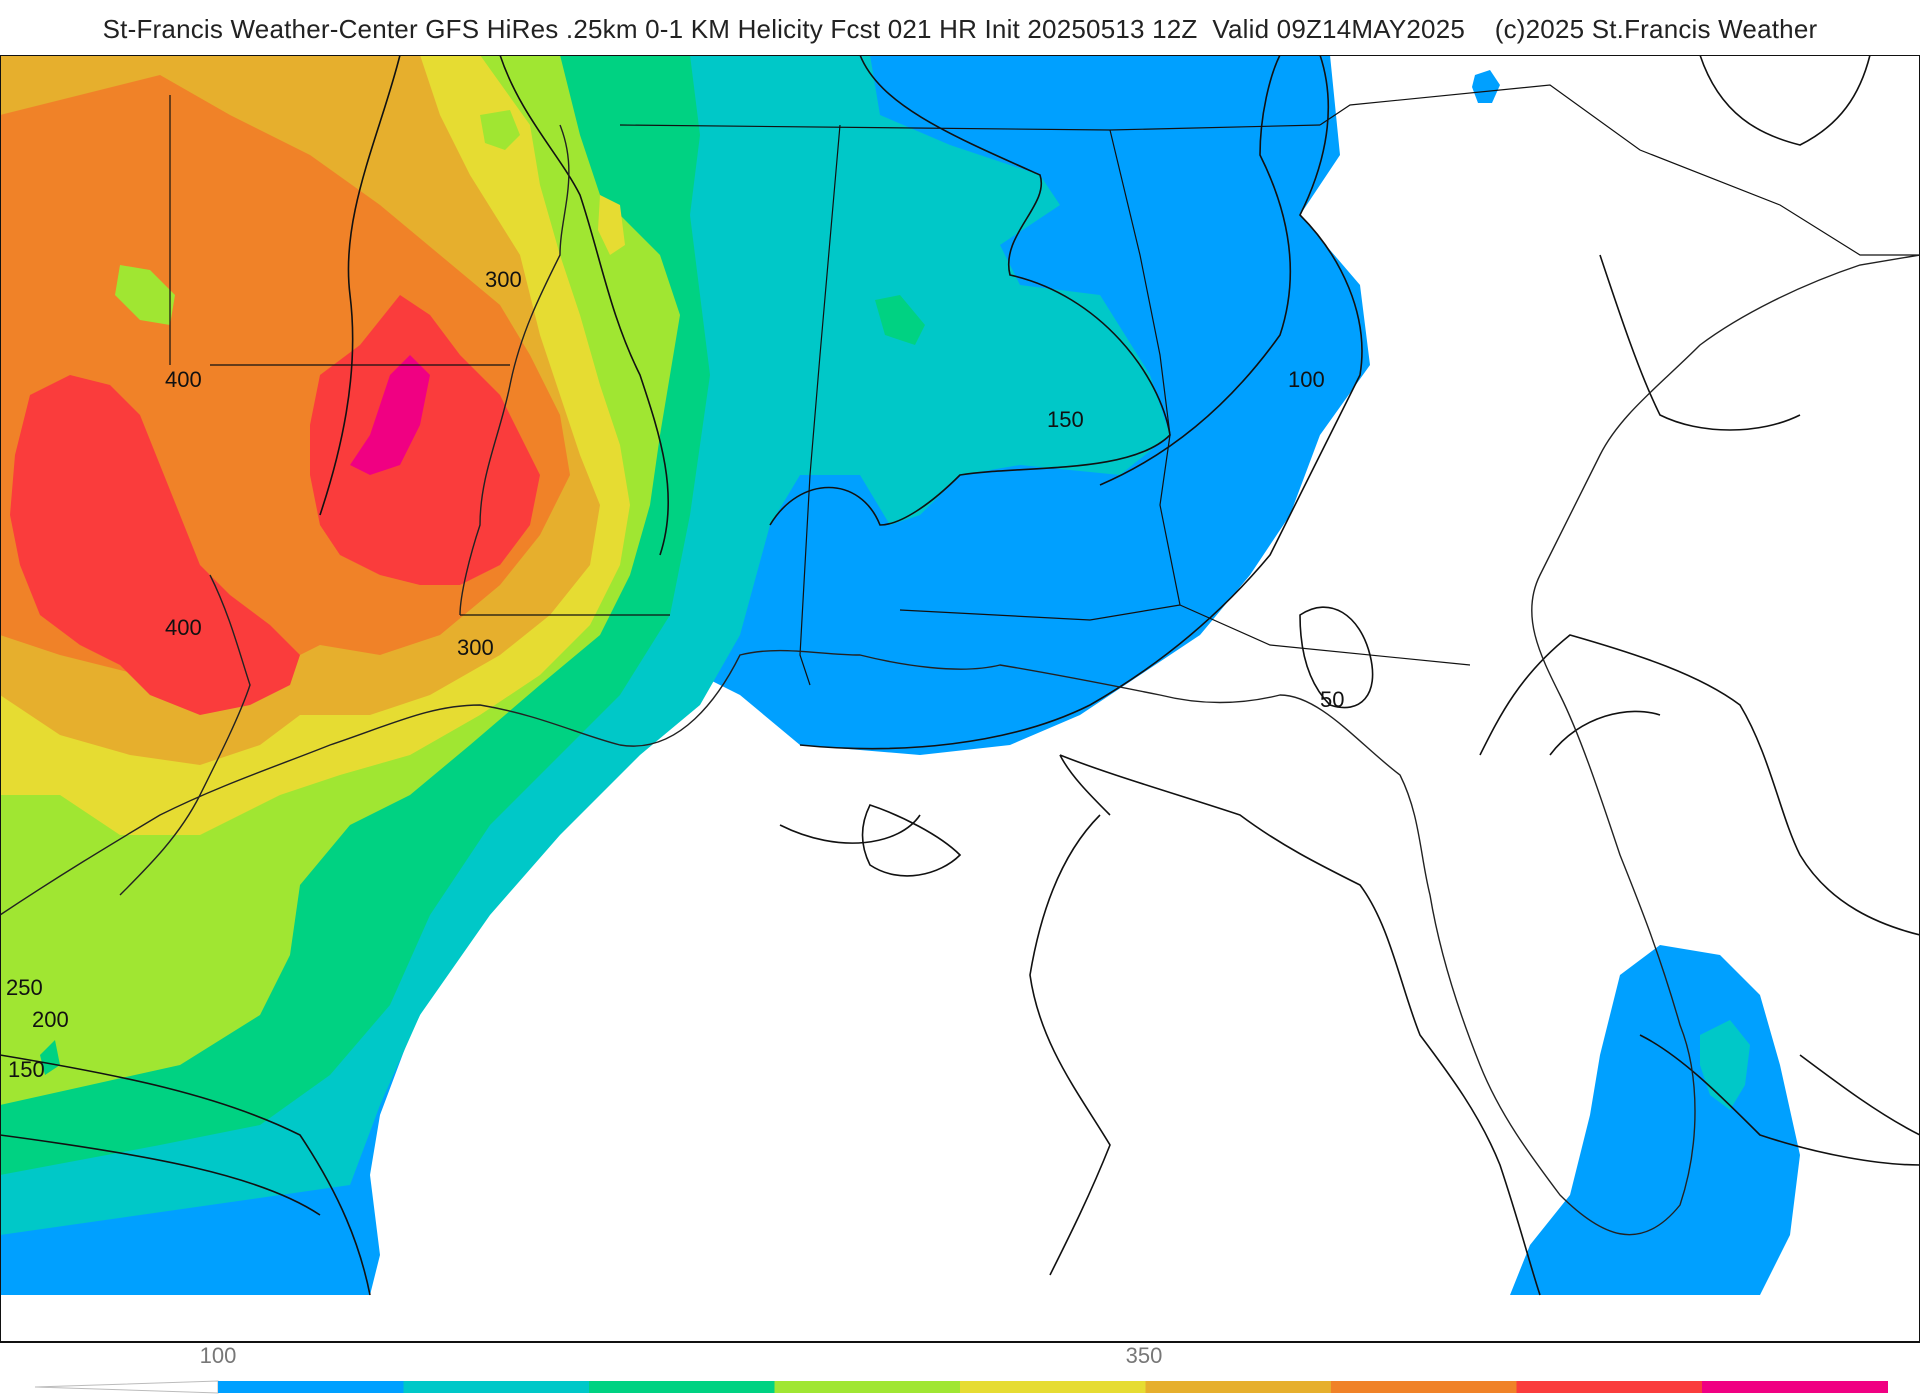 The height and width of the screenshot is (1400, 1920). Describe the element at coordinates (611, 225) in the screenshot. I see `fill-band-300-patch` at that location.